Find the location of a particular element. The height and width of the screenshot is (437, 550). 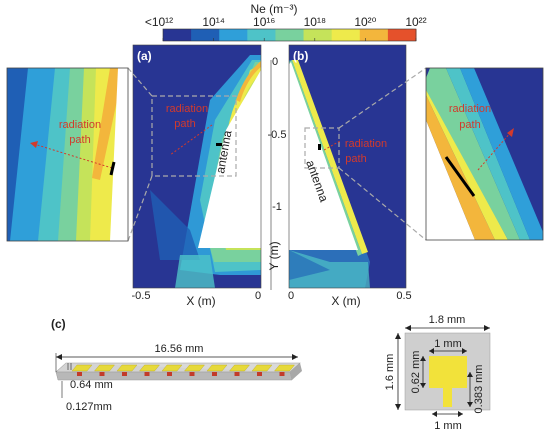

dim-pitch: 0.64 mm is located at coordinates (91, 385).